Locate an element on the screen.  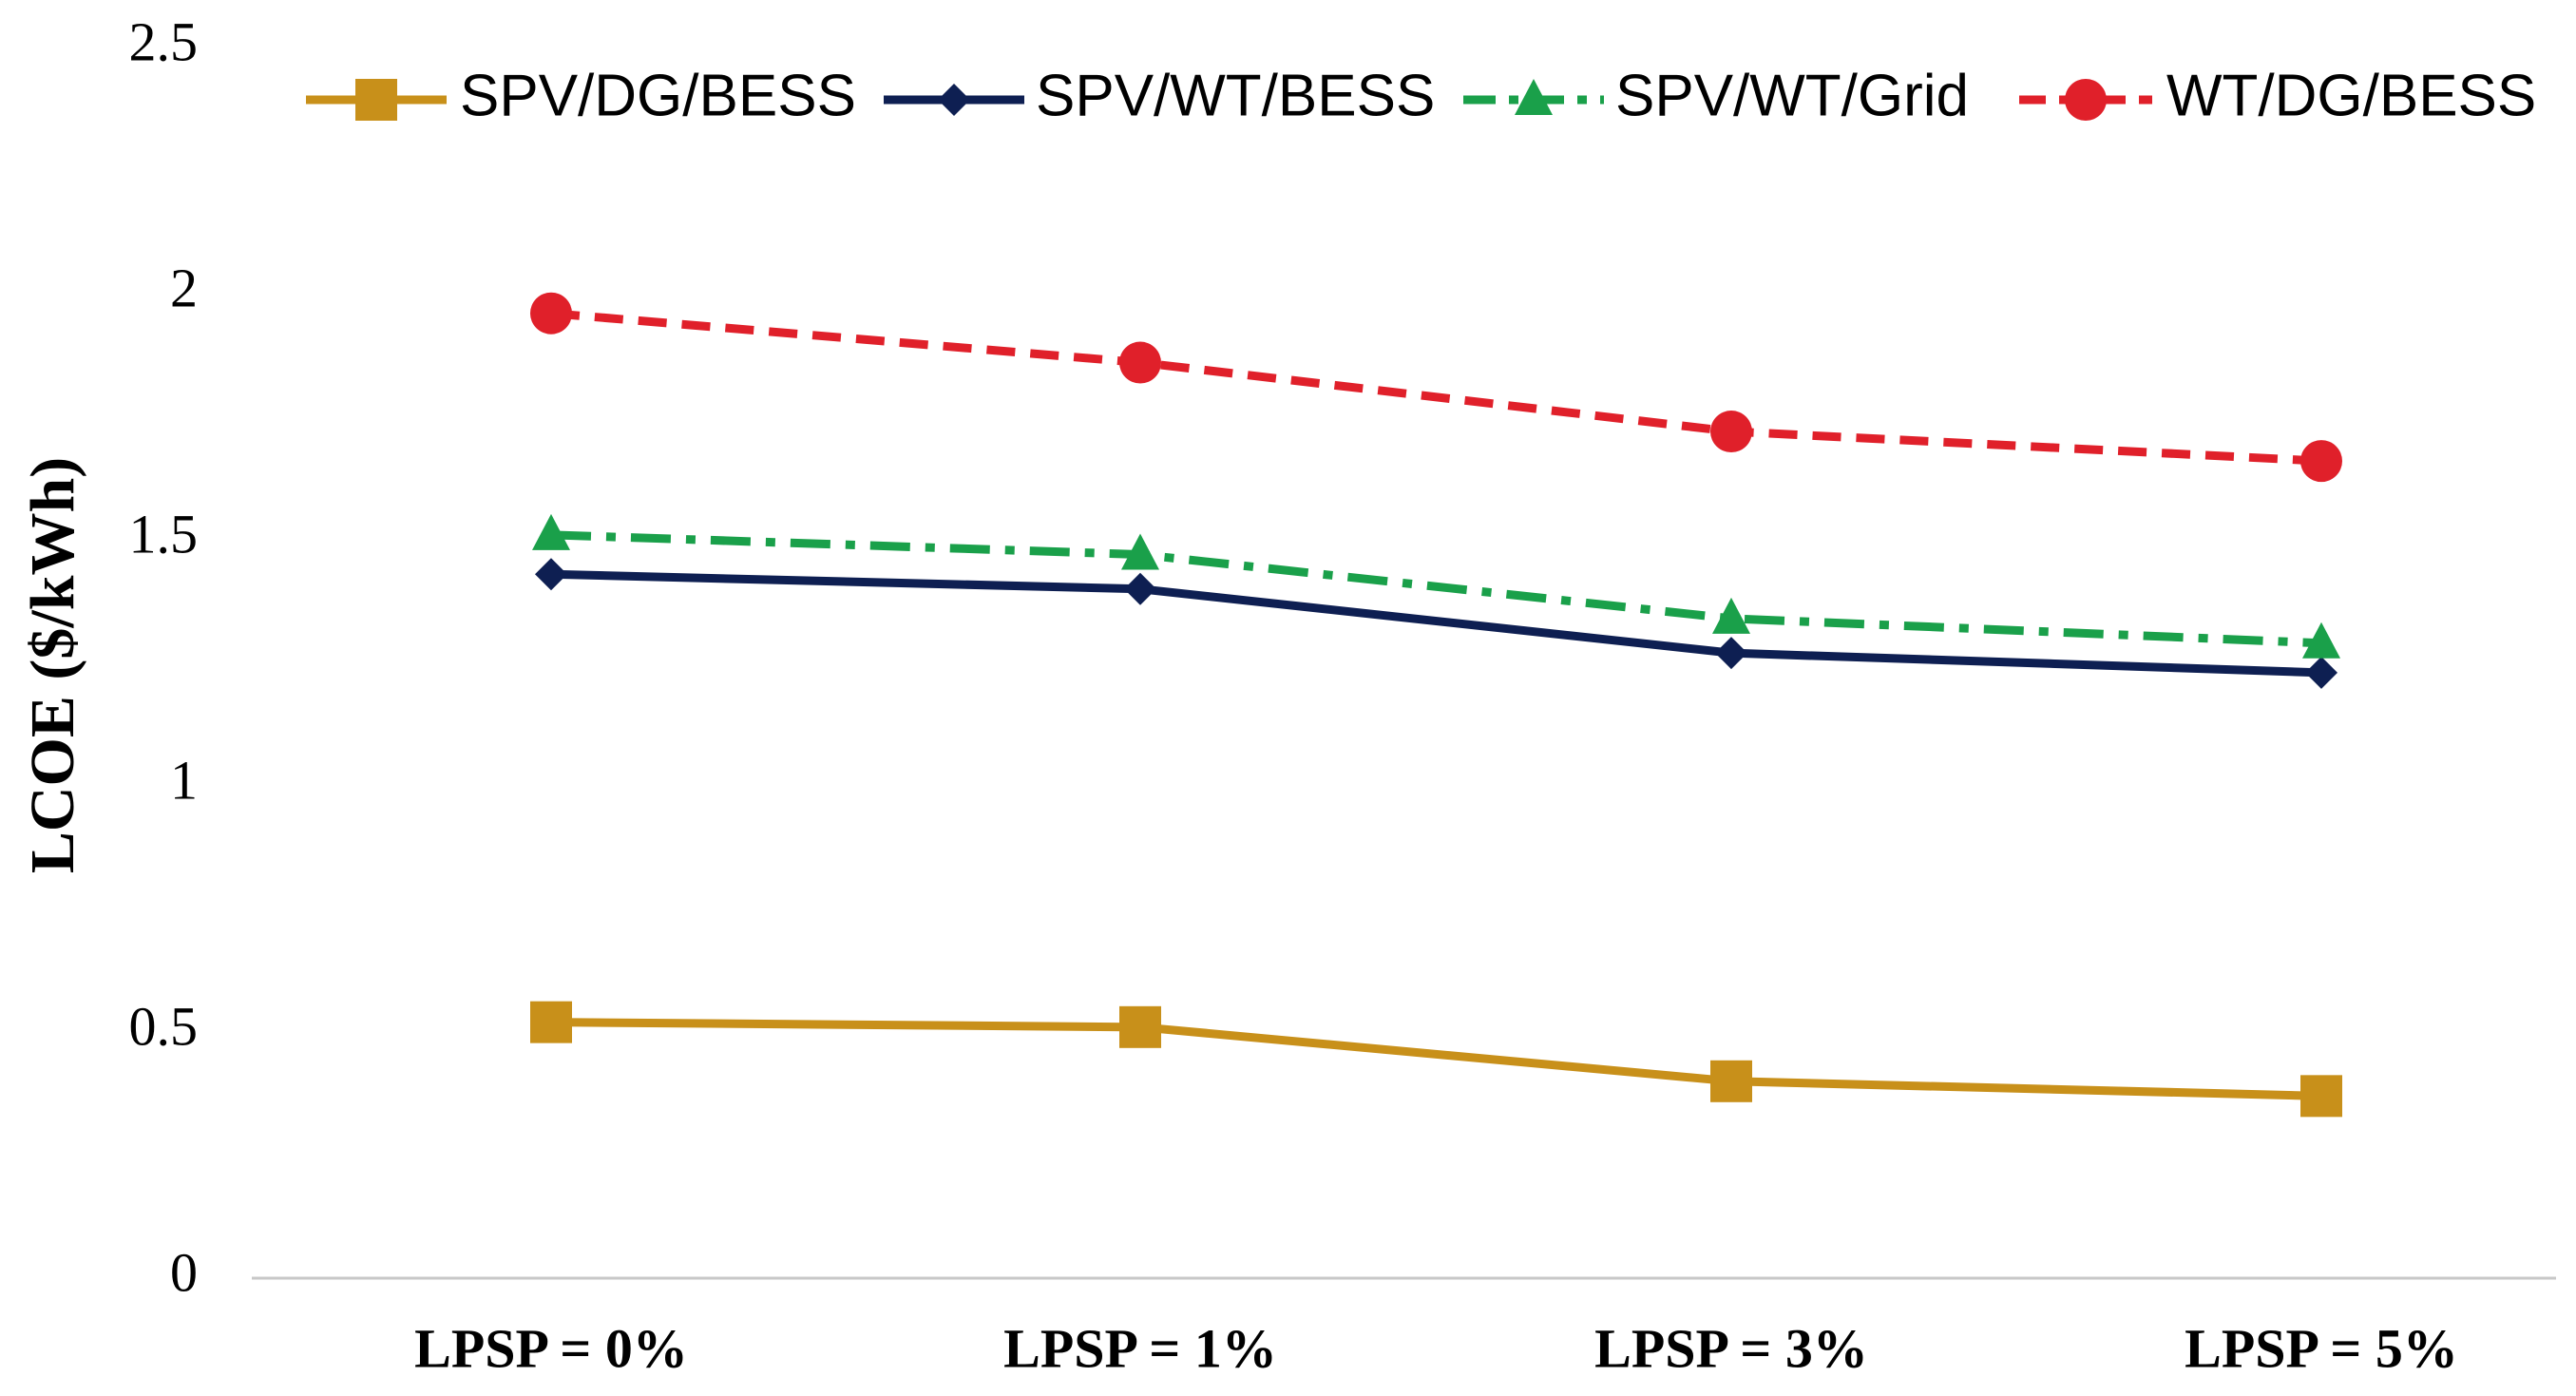
legend-label: SPV/DG/BESS is located at coordinates (658, 95).